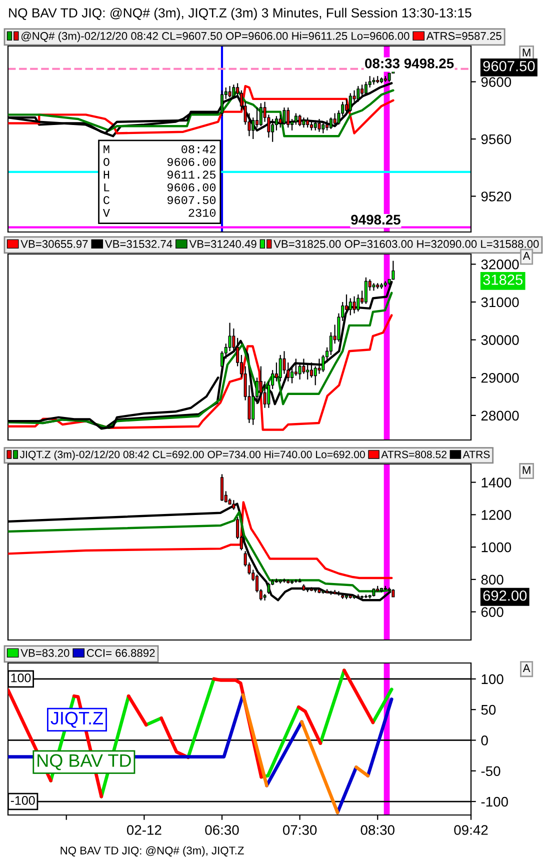 The height and width of the screenshot is (865, 546). I want to click on x-tick-label: 02-12, so click(144, 830).